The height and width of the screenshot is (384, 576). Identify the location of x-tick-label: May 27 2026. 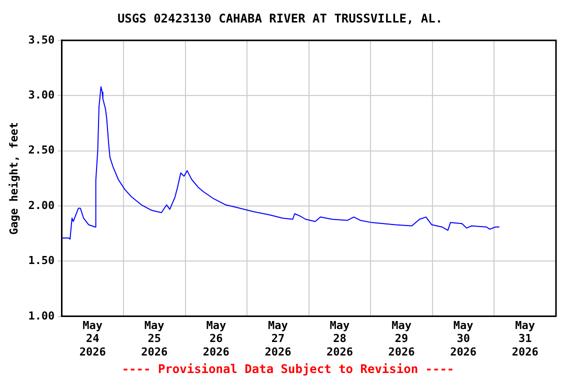
(278, 338).